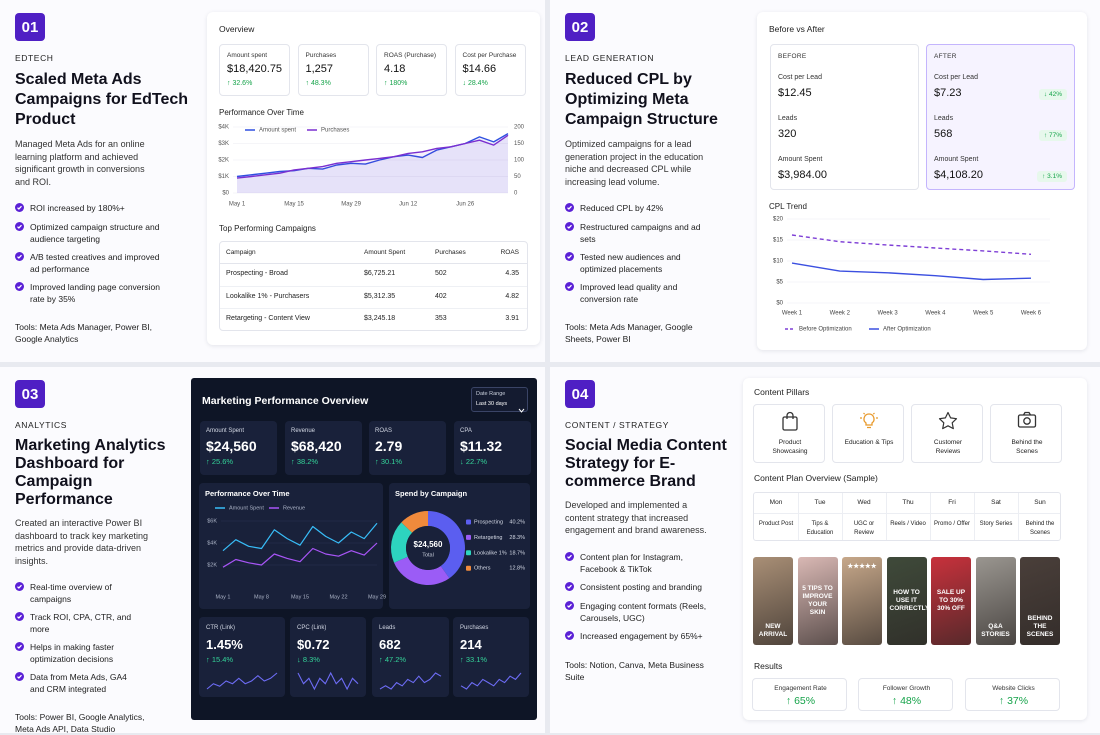 This screenshot has height=735, width=1100. I want to click on kpi-label: CPA, so click(466, 431).